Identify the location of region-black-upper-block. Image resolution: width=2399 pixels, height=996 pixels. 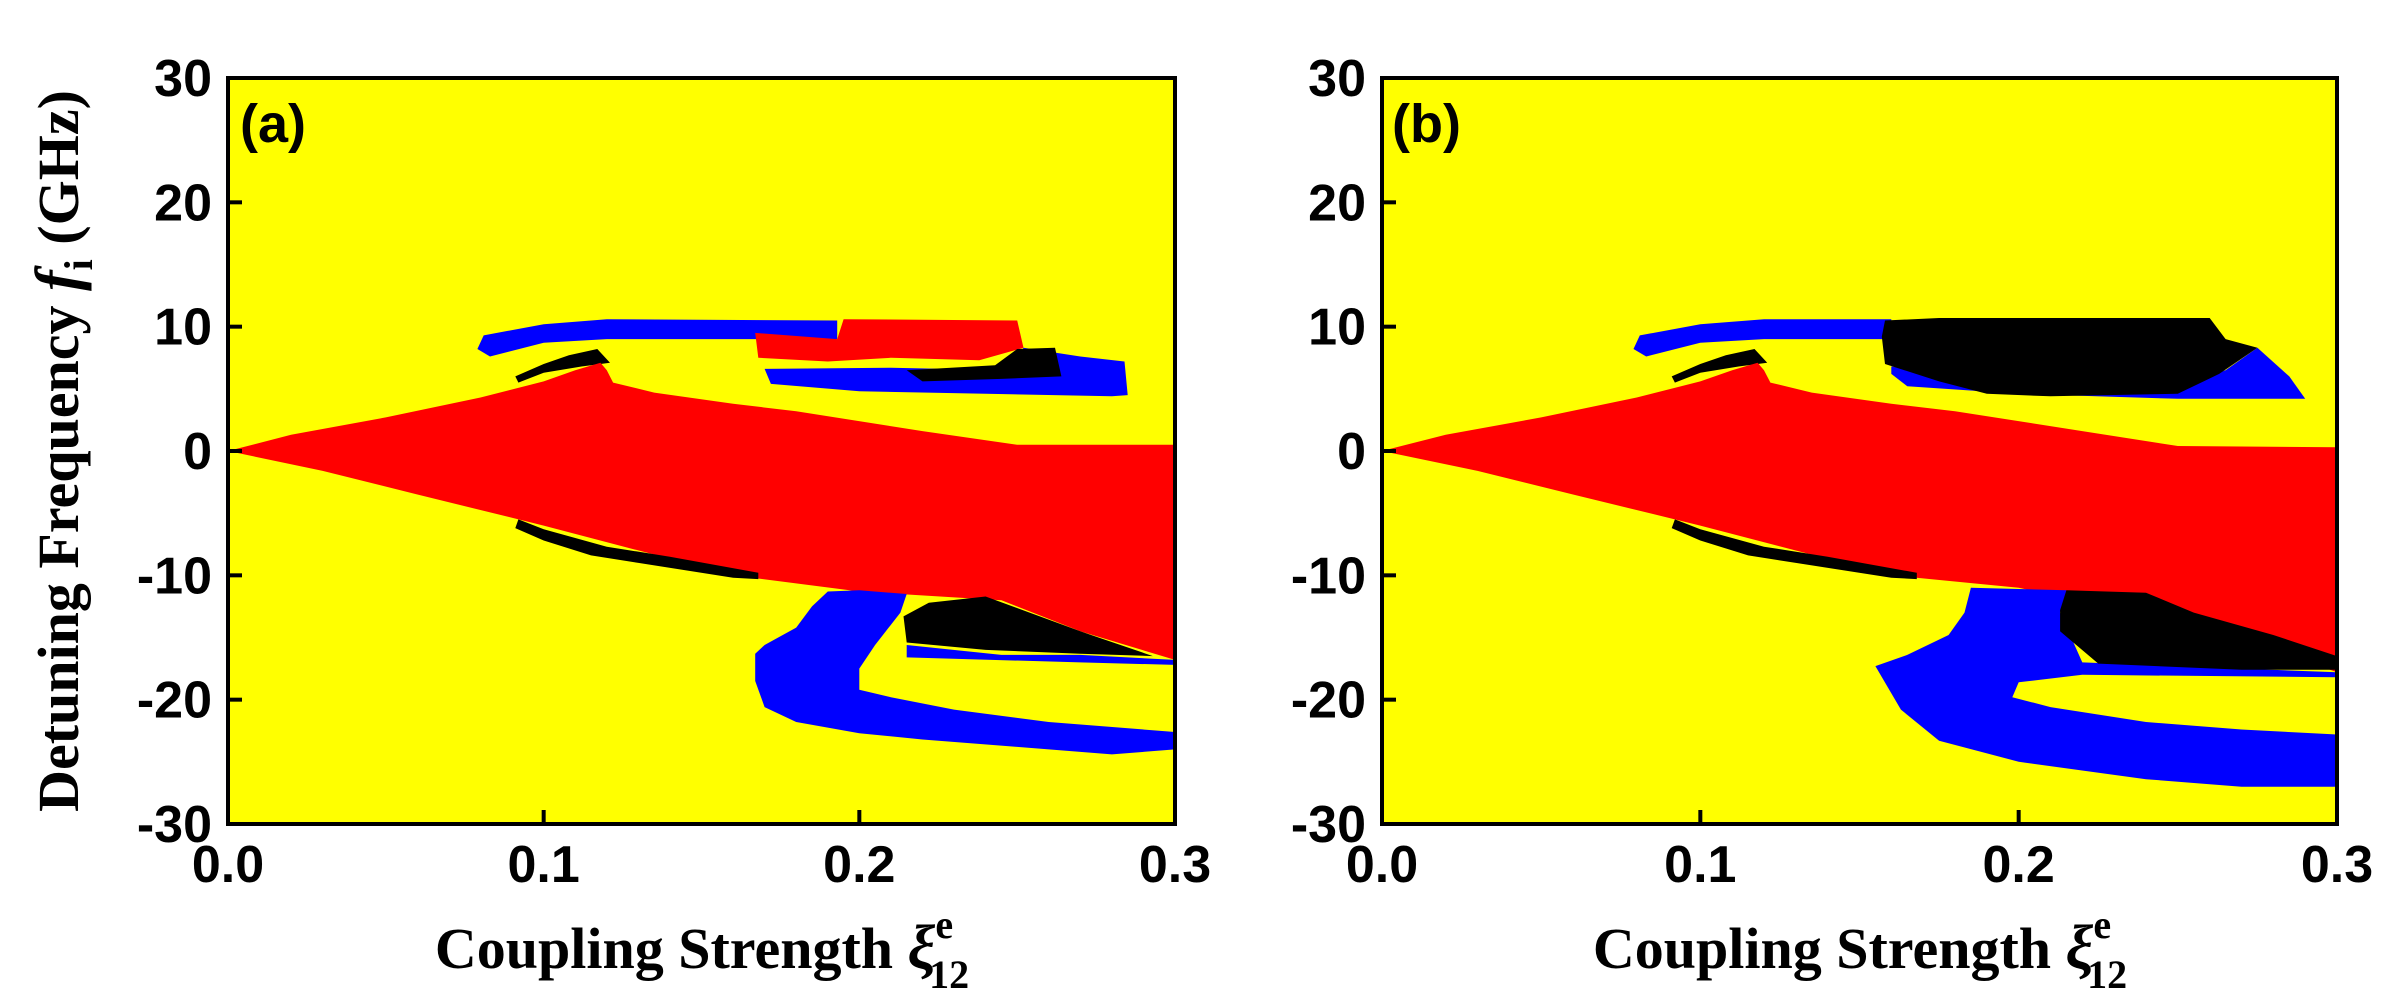
(2069, 357).